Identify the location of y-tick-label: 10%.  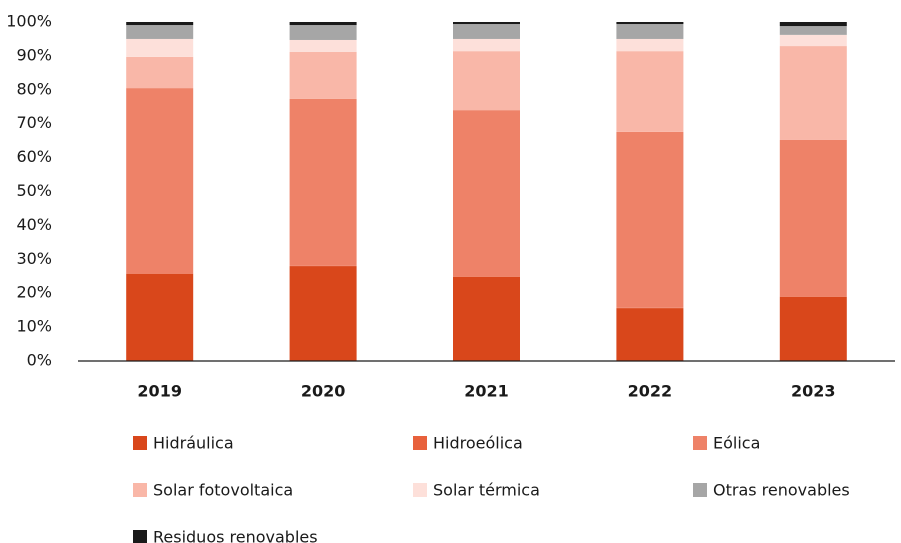
(34, 326).